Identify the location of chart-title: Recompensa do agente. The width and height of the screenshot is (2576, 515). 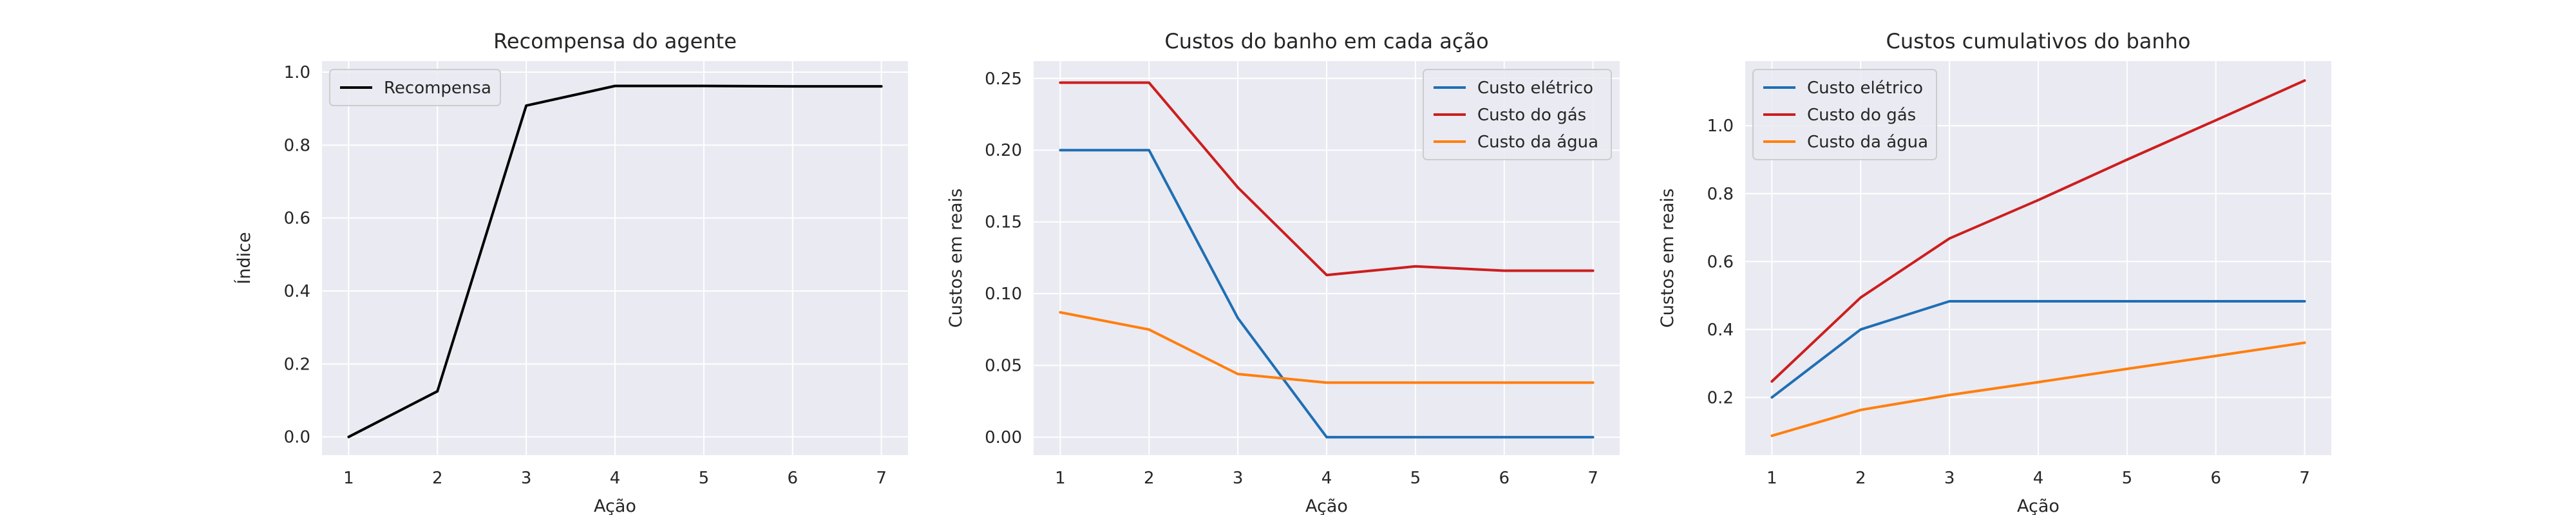
(615, 41).